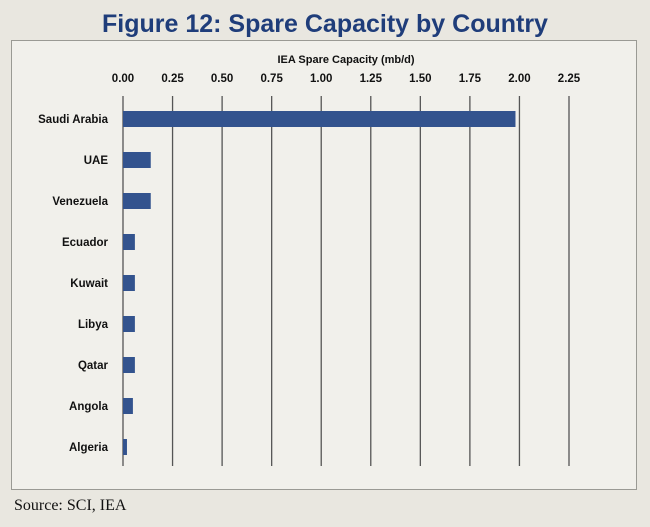  What do you see at coordinates (93, 366) in the screenshot?
I see `category-label: Qatar` at bounding box center [93, 366].